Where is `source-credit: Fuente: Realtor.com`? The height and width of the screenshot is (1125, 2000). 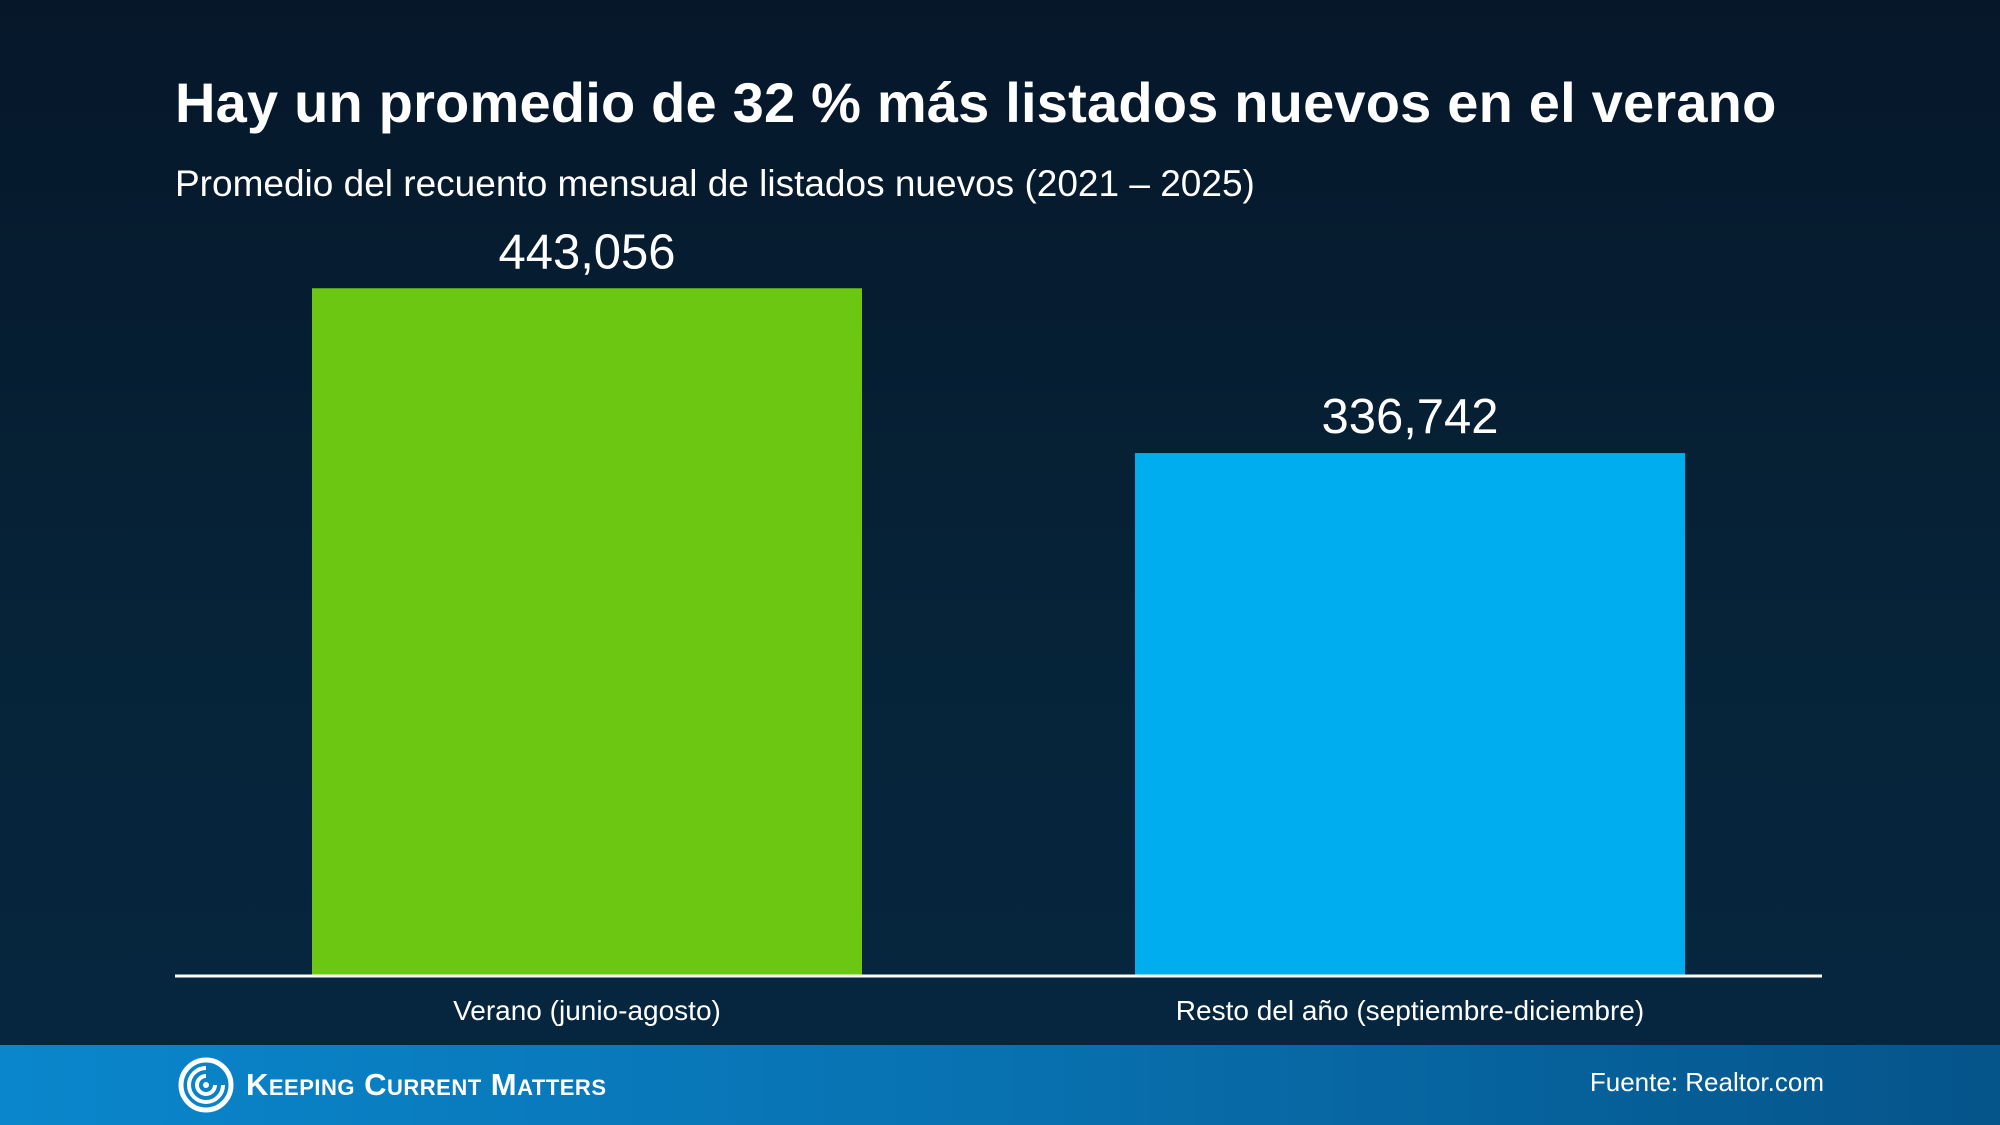
source-credit: Fuente: Realtor.com is located at coordinates (1706, 1082).